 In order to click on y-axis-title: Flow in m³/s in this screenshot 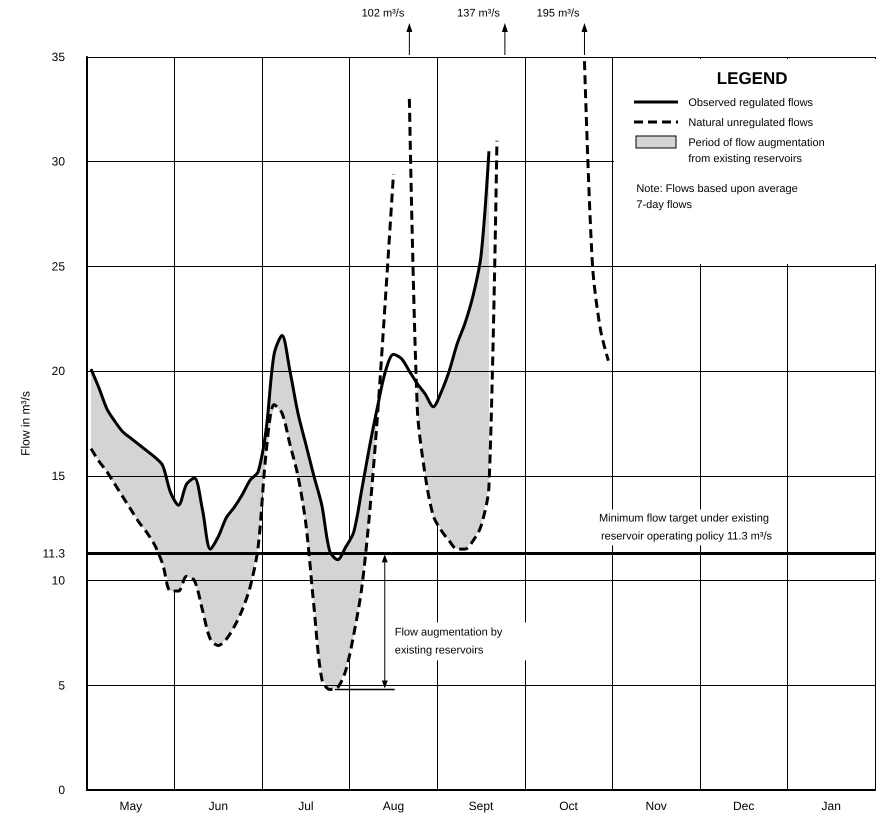, I will do `click(25, 423)`.